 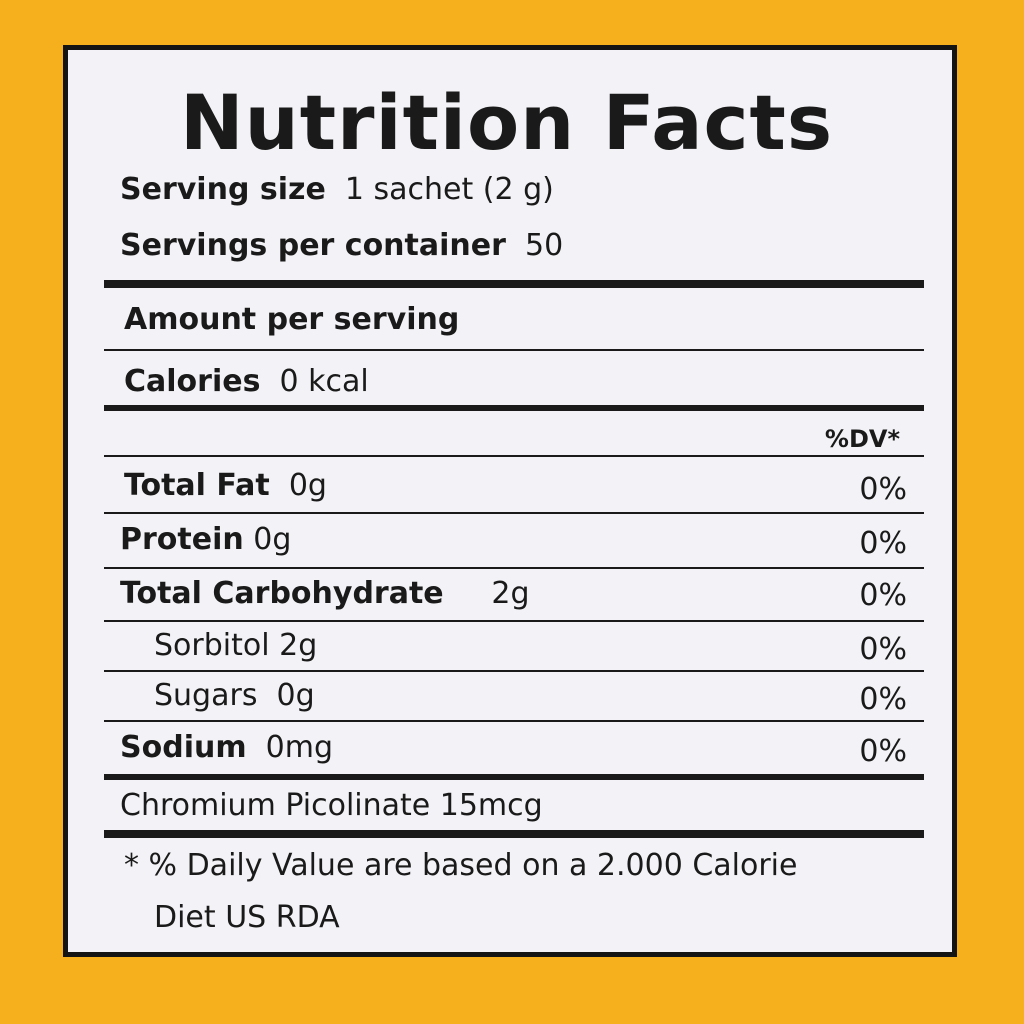 I want to click on chromium-row: Chromium Picolinate 15mcg, so click(x=331, y=805).